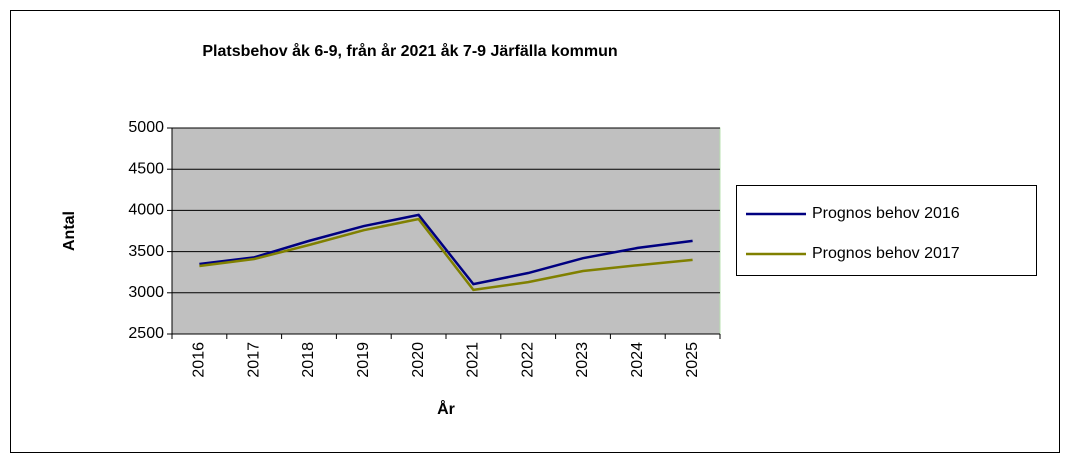 This screenshot has width=1071, height=463. Describe the element at coordinates (418, 360) in the screenshot. I see `x-tick-label: 2020` at that location.